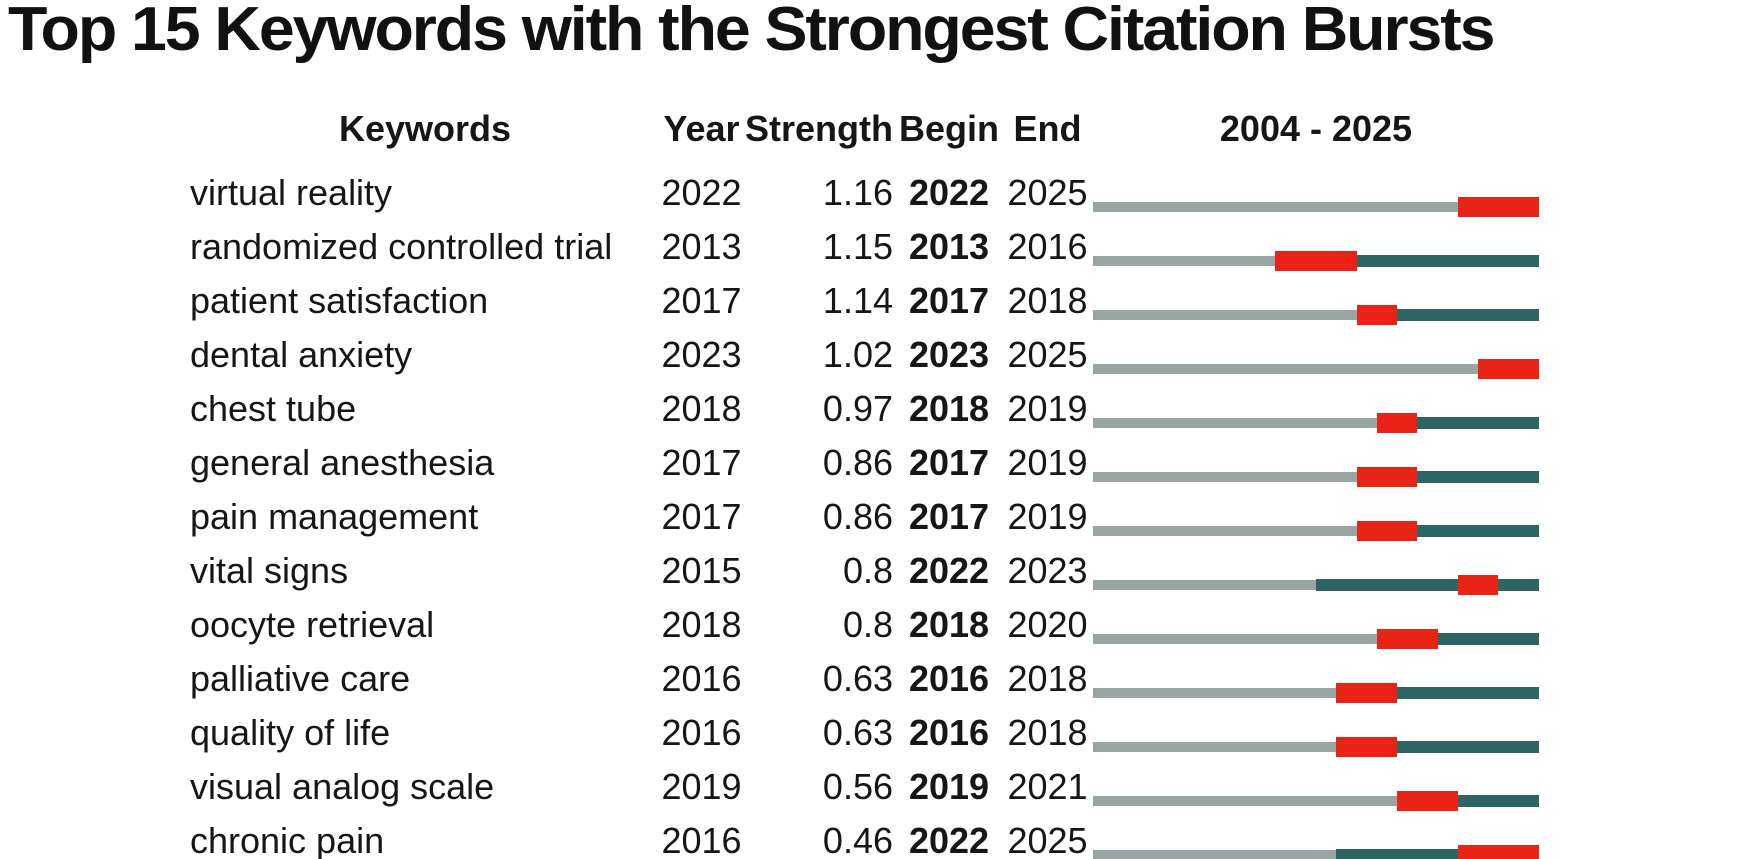 This screenshot has width=1755, height=859. Describe the element at coordinates (949, 246) in the screenshot. I see `begin-cell: 2013` at that location.